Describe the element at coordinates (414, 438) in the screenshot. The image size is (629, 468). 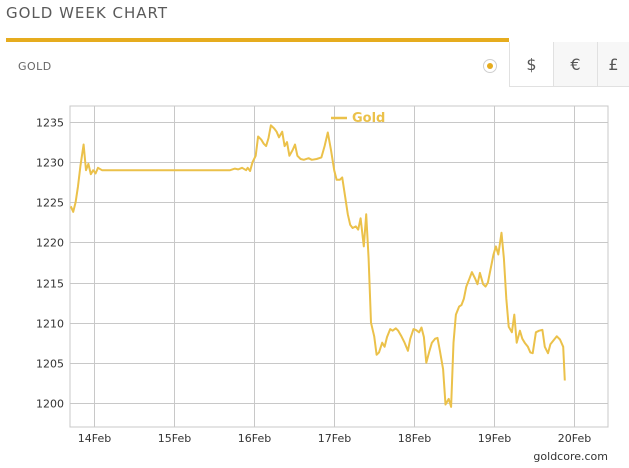
I see `x-tick-label: 18Feb` at that location.